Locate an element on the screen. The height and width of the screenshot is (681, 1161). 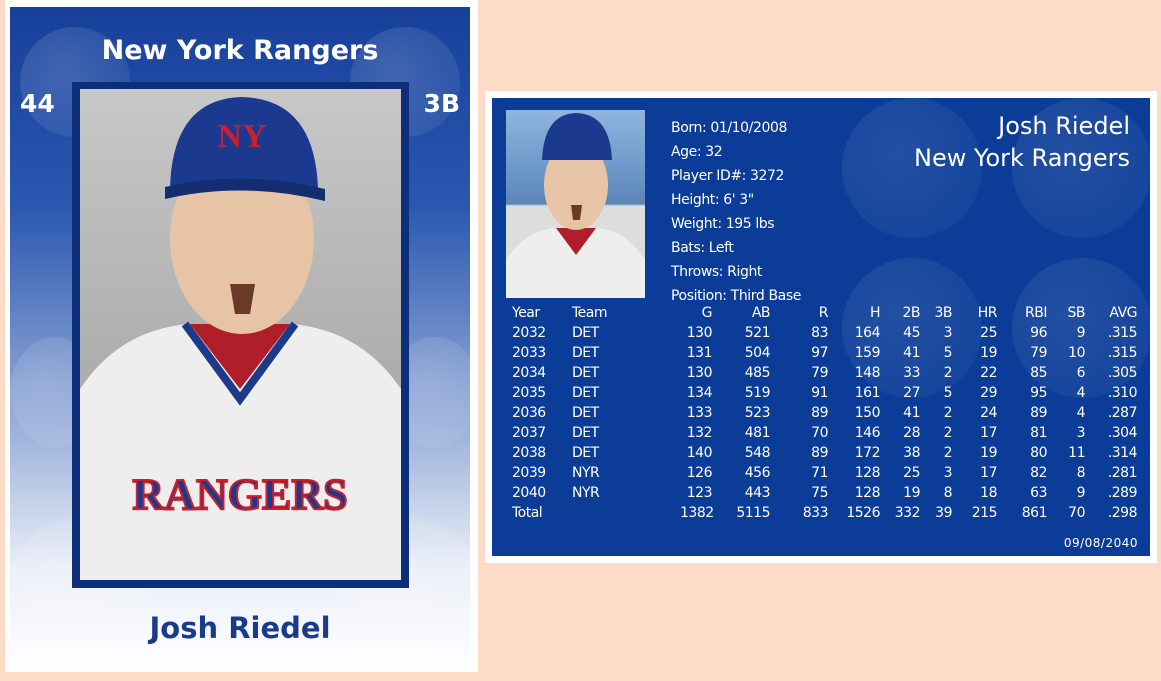
cell-year: 2039 is located at coordinates (529, 473).